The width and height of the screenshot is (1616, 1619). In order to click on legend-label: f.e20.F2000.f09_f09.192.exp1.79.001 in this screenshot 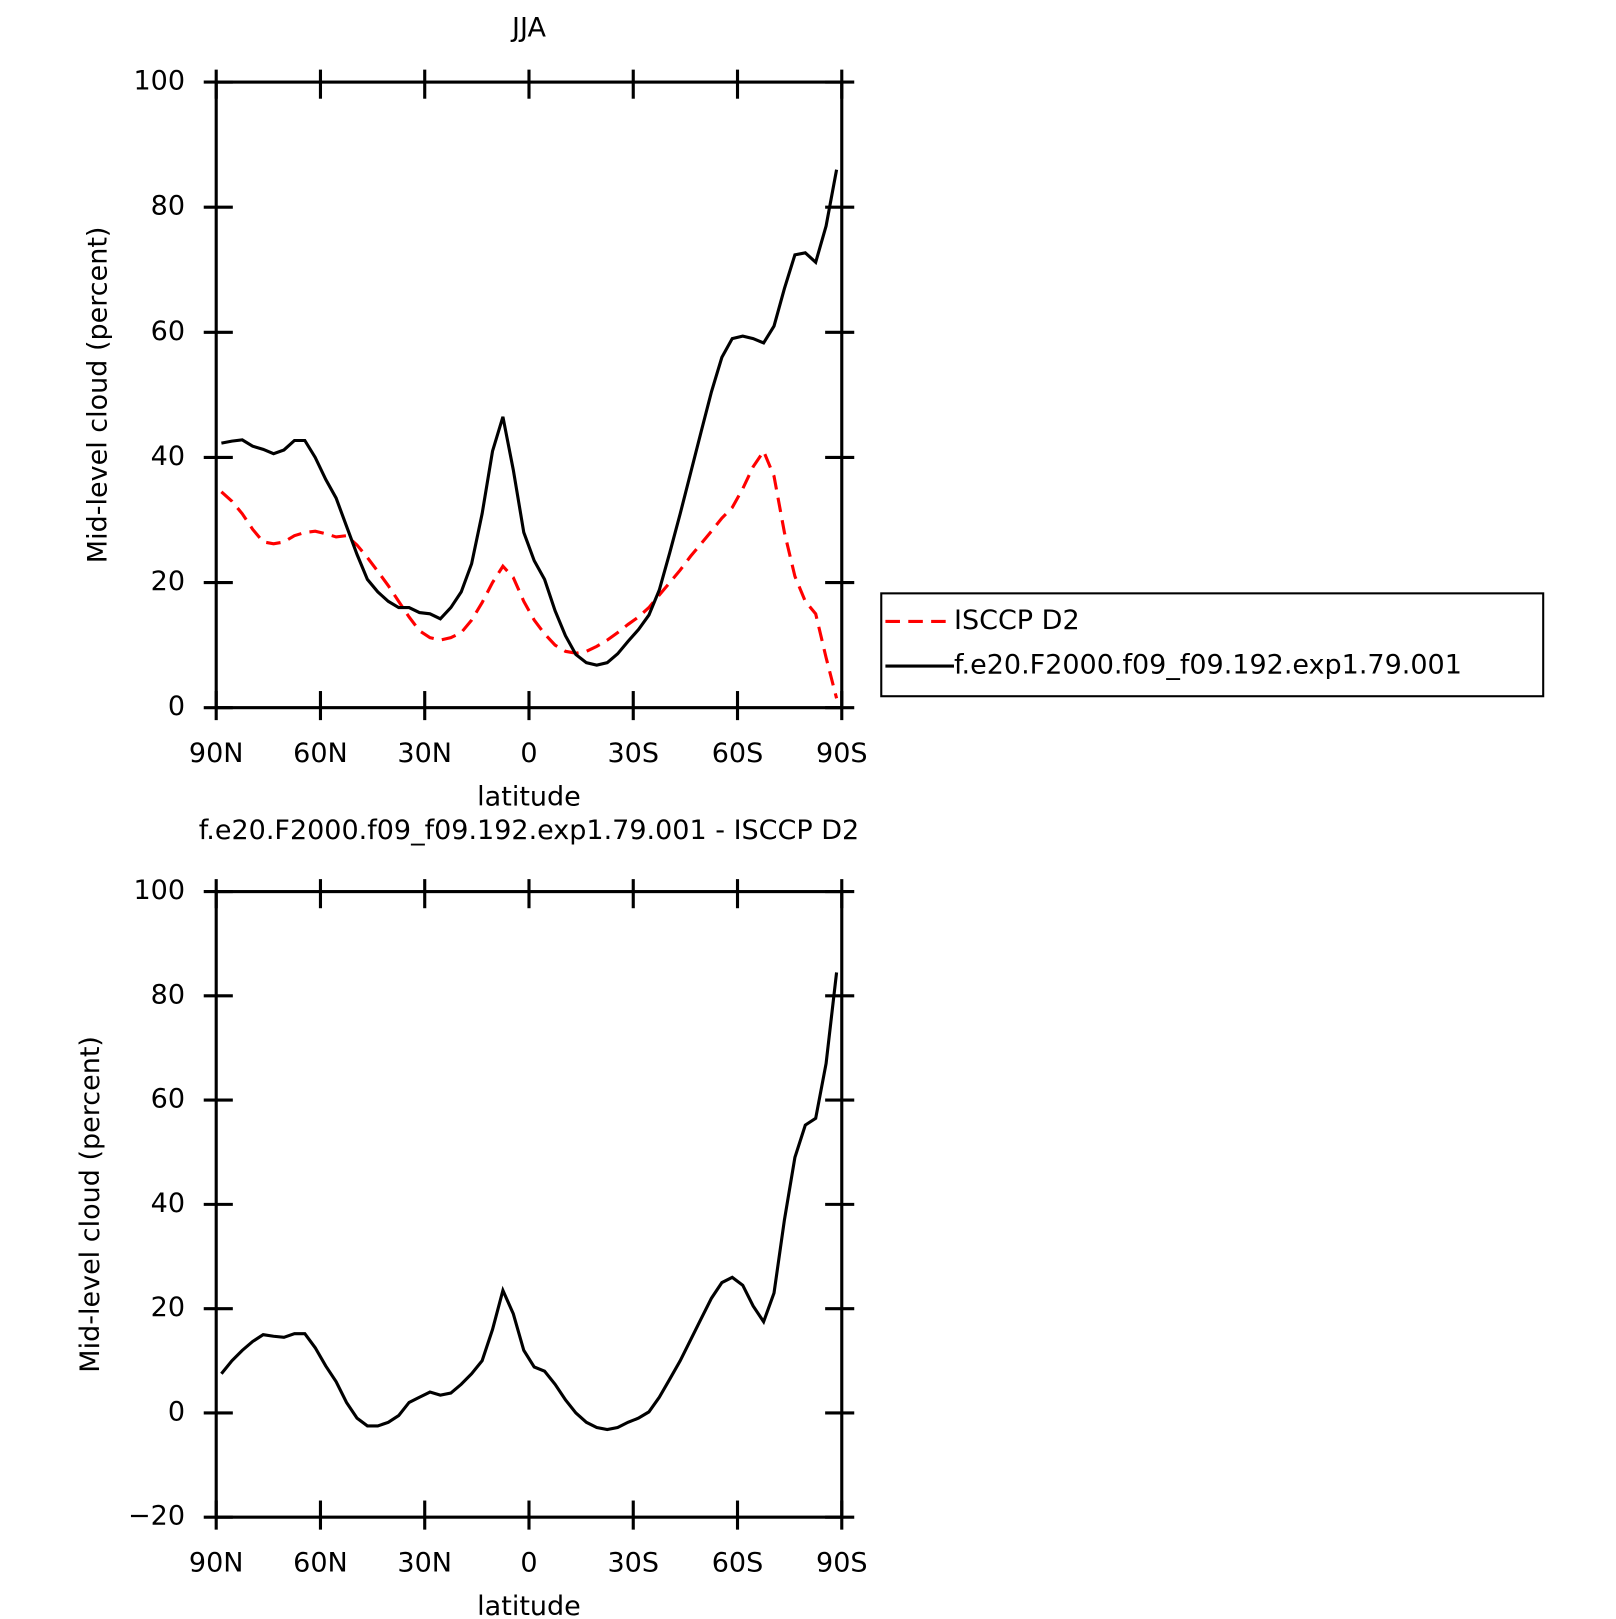, I will do `click(1208, 665)`.